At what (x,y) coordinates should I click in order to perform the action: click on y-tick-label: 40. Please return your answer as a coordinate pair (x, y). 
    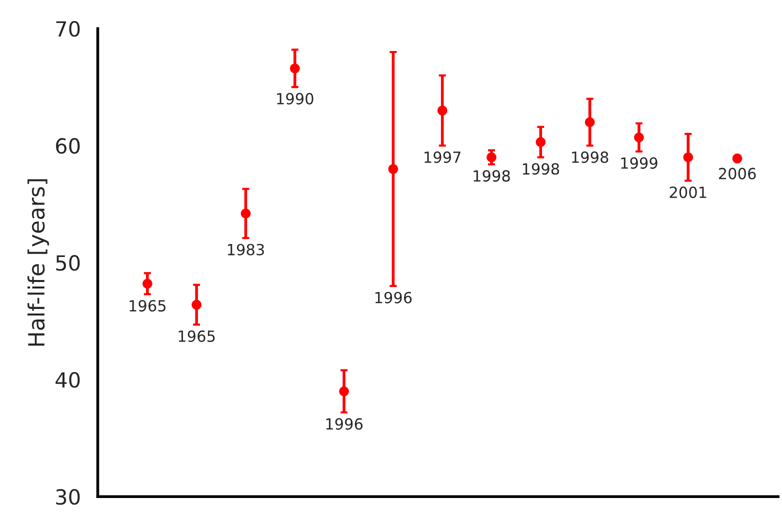
    Looking at the image, I should click on (68, 380).